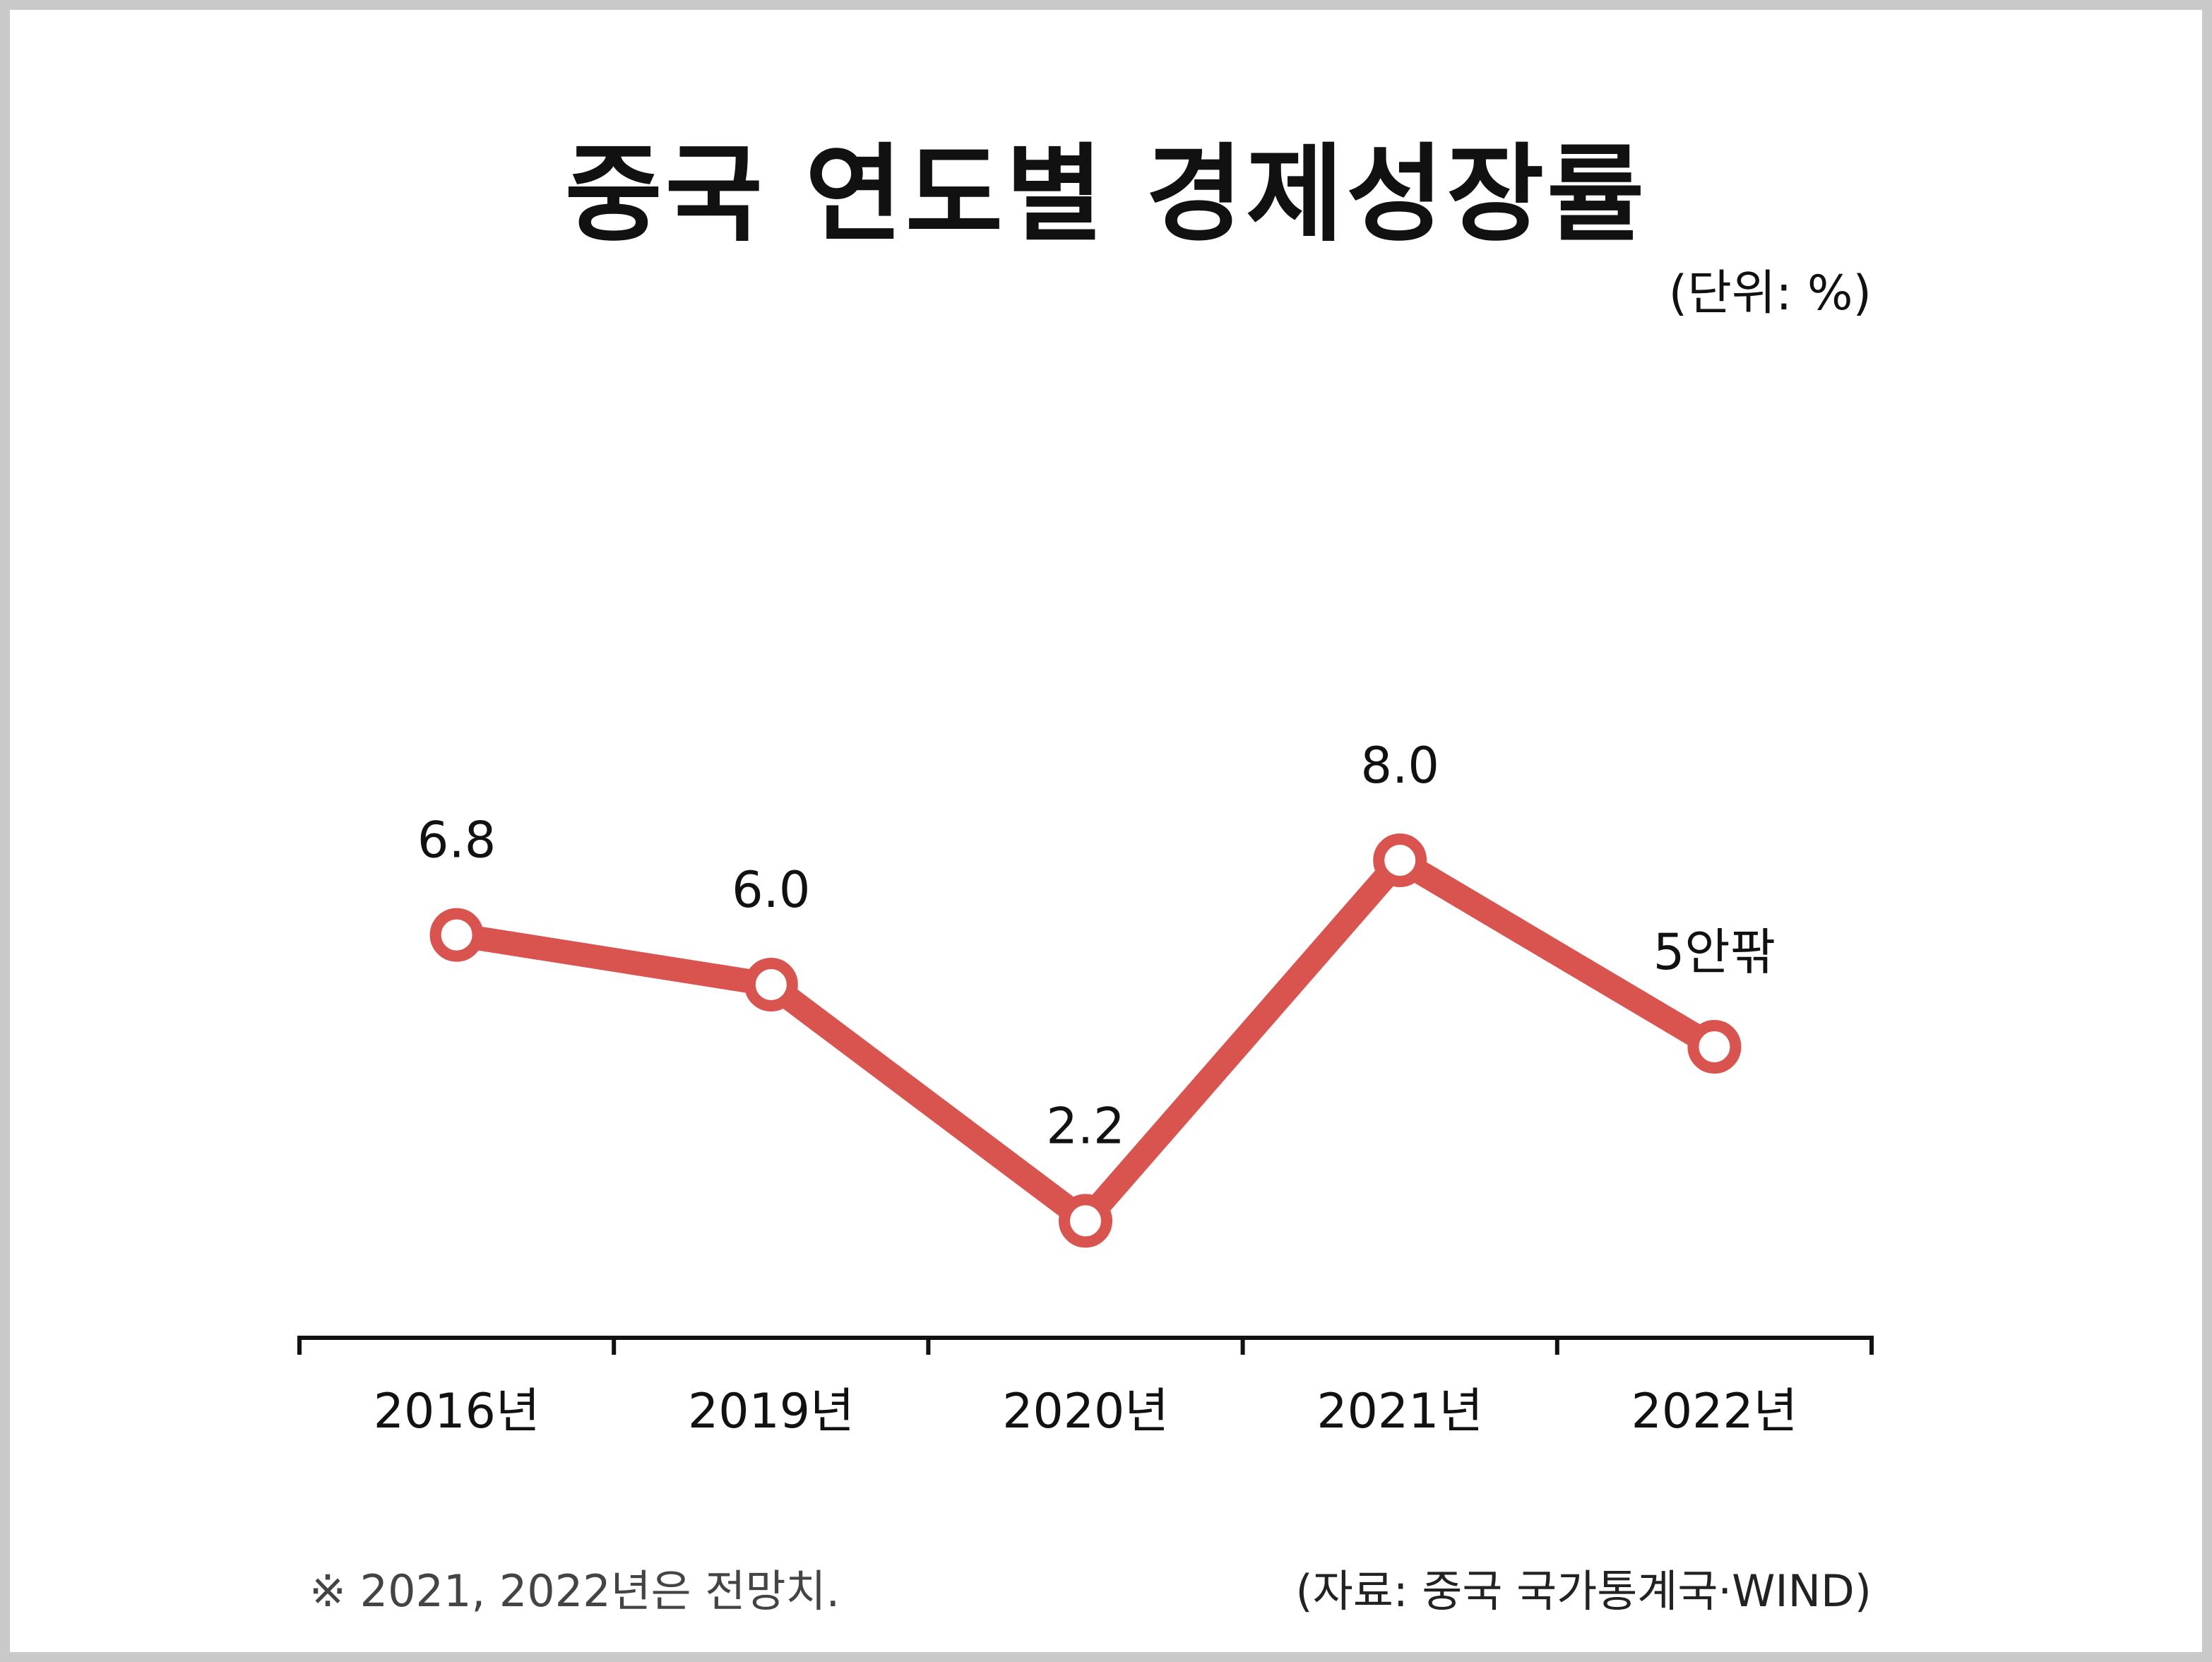 Image resolution: width=2212 pixels, height=1662 pixels. I want to click on series-line, so click(1085, 1040).